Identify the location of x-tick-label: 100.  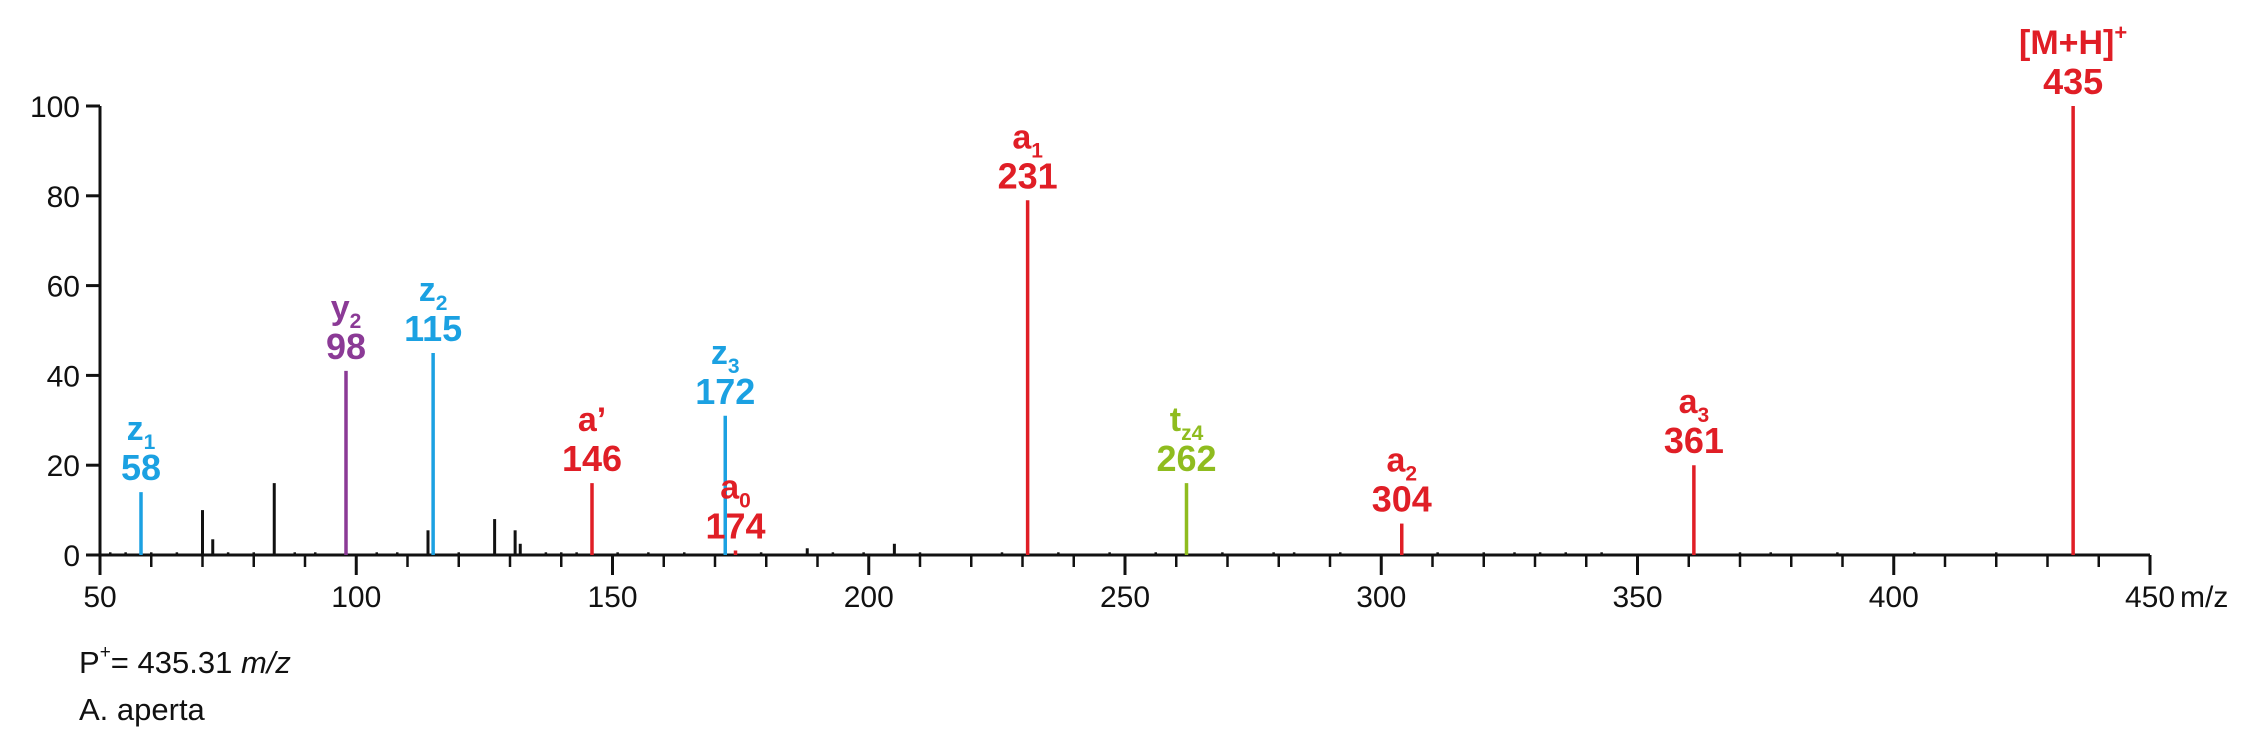
(356, 597).